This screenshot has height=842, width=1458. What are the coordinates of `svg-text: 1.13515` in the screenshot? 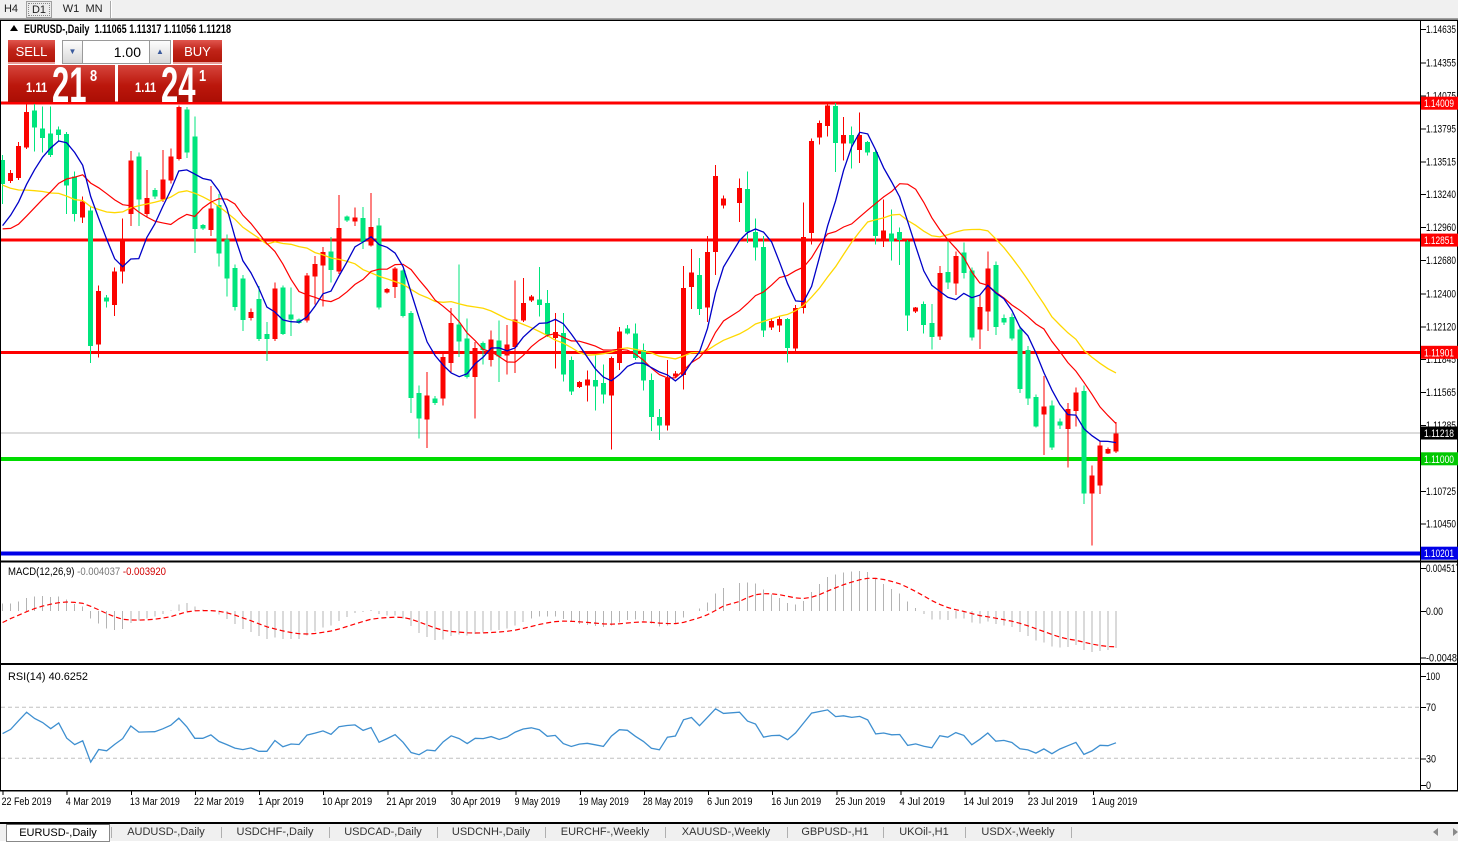 It's located at (1441, 163).